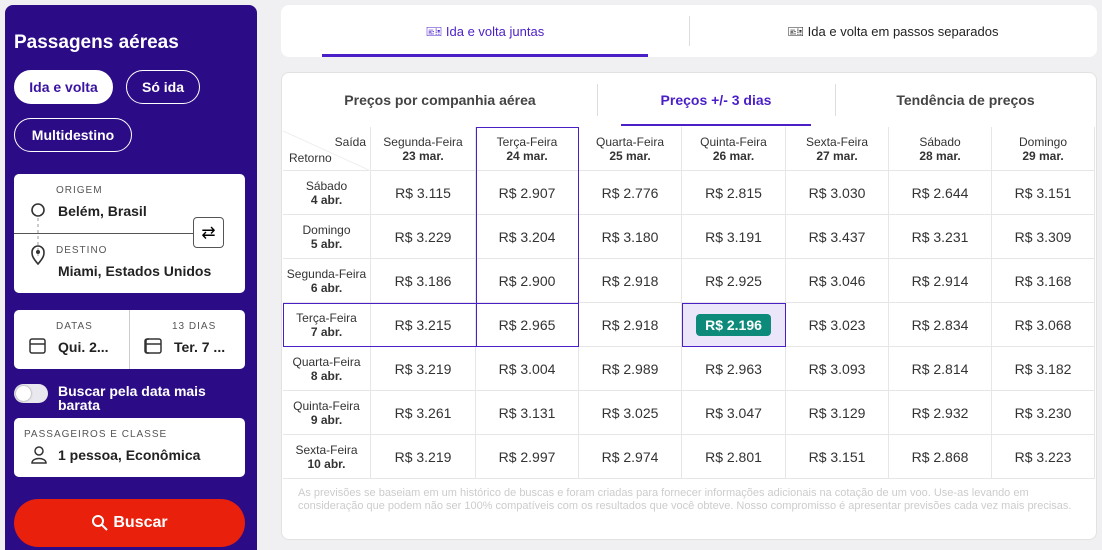 This screenshot has width=1102, height=550. What do you see at coordinates (208, 232) in the screenshot?
I see `swap-button: ⇄` at bounding box center [208, 232].